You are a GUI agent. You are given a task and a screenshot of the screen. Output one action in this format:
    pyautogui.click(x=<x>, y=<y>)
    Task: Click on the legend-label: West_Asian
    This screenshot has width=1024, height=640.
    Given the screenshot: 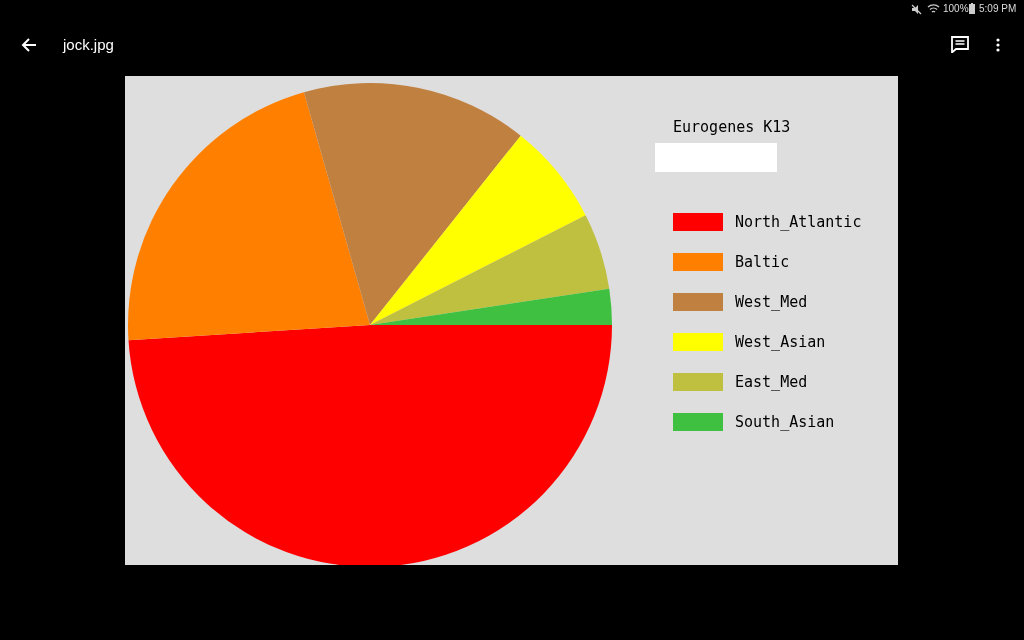 What is the action you would take?
    pyautogui.click(x=780, y=342)
    